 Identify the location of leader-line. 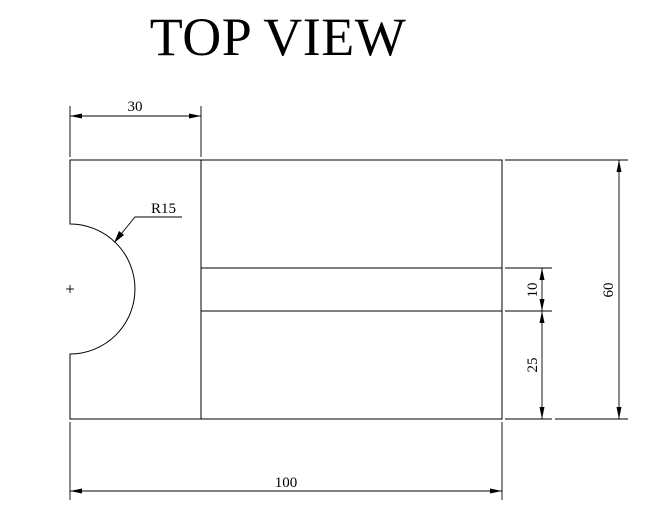
(149, 228).